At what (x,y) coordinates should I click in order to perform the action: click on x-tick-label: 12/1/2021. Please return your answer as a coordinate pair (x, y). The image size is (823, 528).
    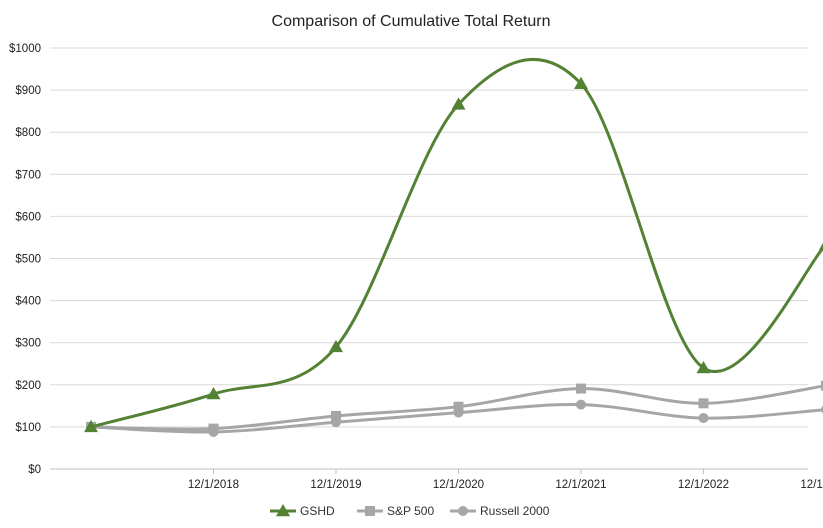
    Looking at the image, I should click on (580, 485).